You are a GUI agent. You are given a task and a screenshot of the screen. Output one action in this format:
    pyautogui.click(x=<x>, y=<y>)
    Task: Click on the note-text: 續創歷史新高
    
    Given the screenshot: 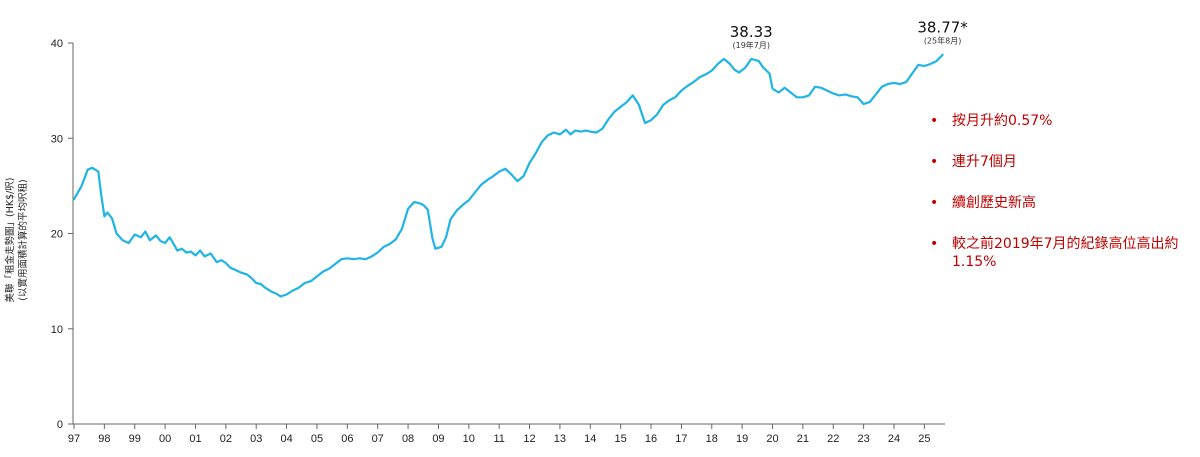 What is the action you would take?
    pyautogui.click(x=994, y=203)
    